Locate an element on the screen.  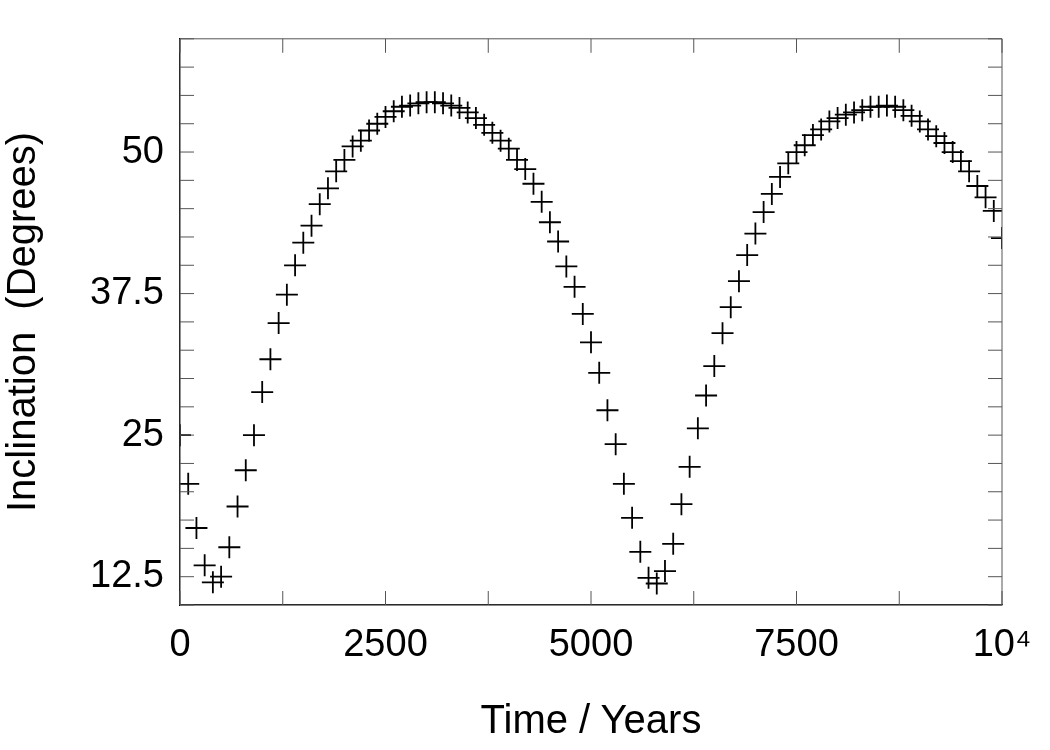
x-tick-label: 10⁴ is located at coordinates (1002, 643).